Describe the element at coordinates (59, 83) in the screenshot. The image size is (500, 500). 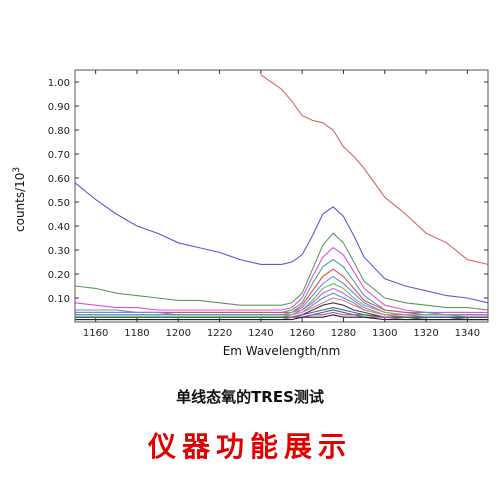
I see `y-tick-label: 1.00` at that location.